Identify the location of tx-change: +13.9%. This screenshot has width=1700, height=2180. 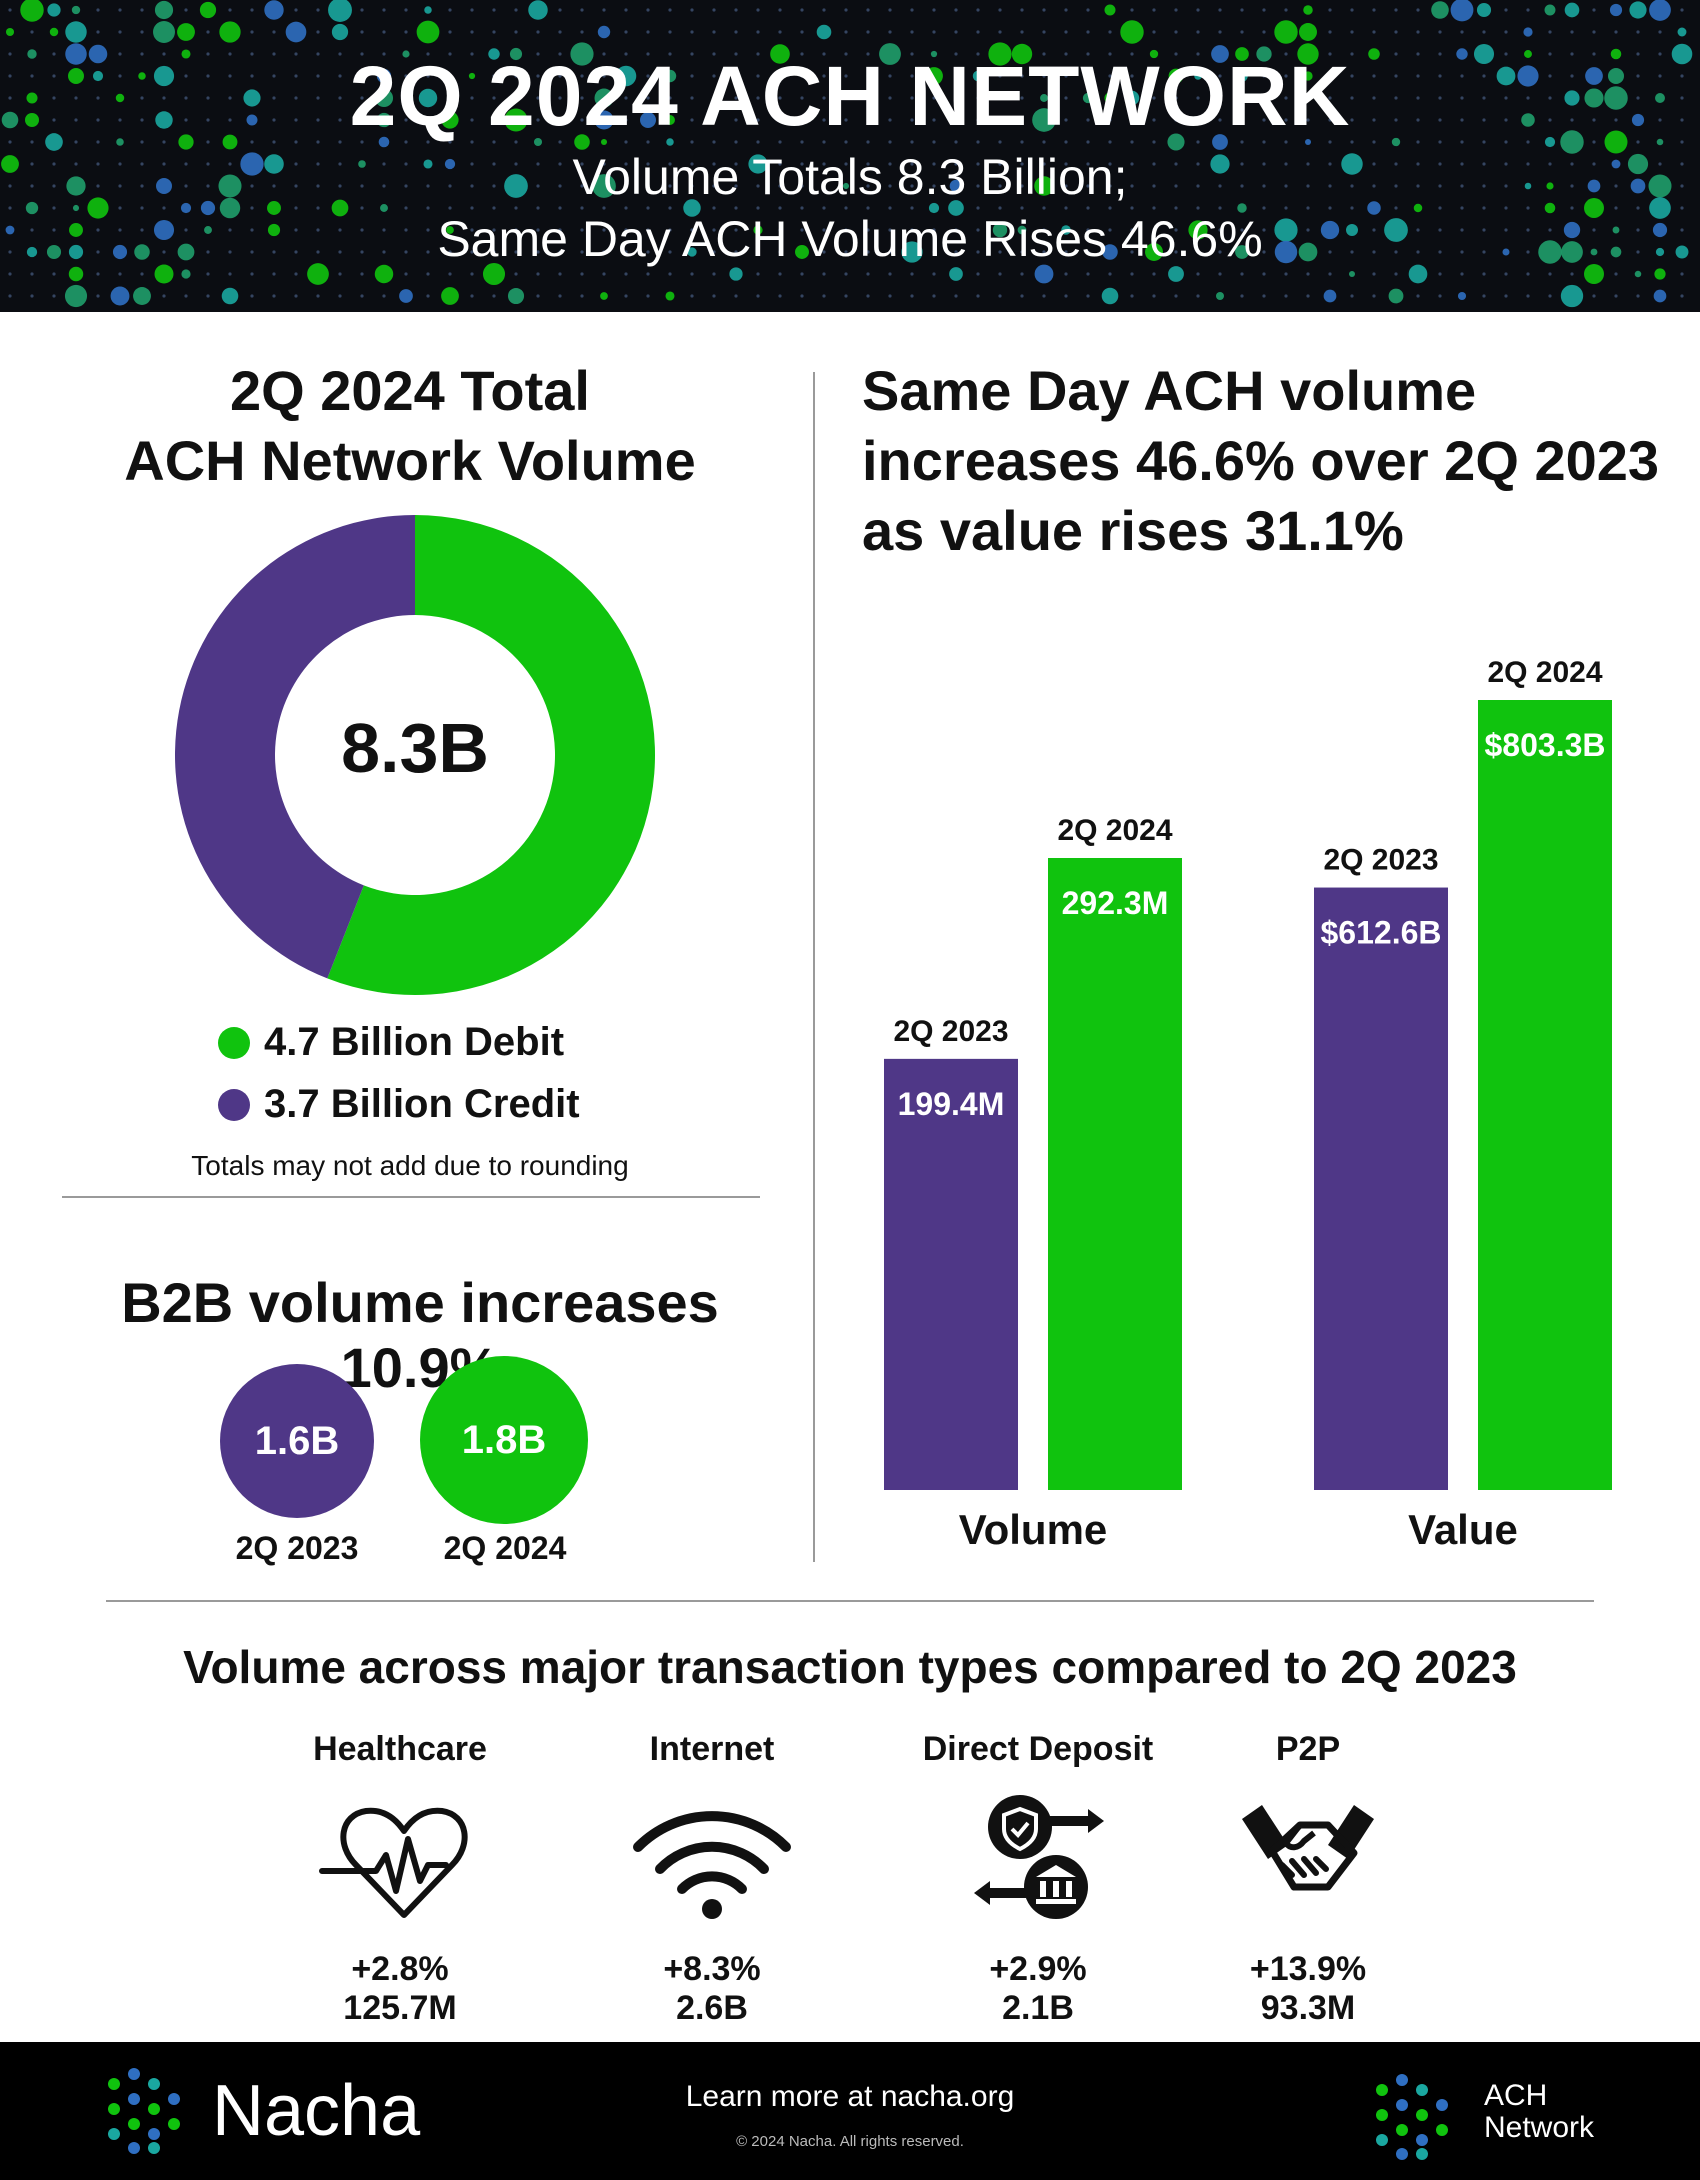
(1308, 1969).